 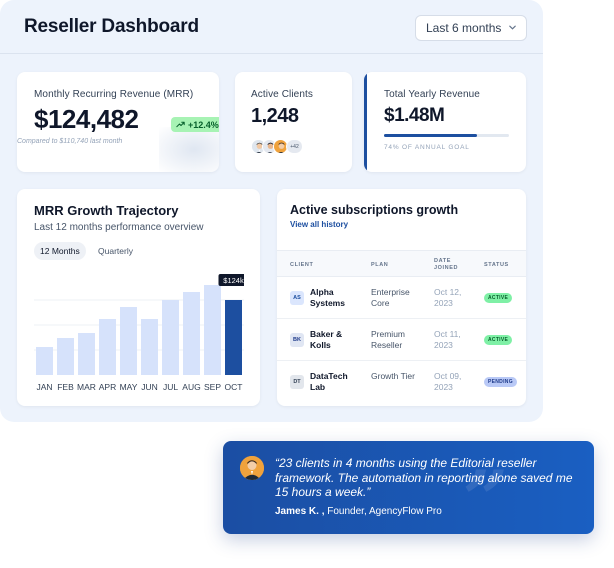 I want to click on chart-bar-jan, so click(x=44, y=361).